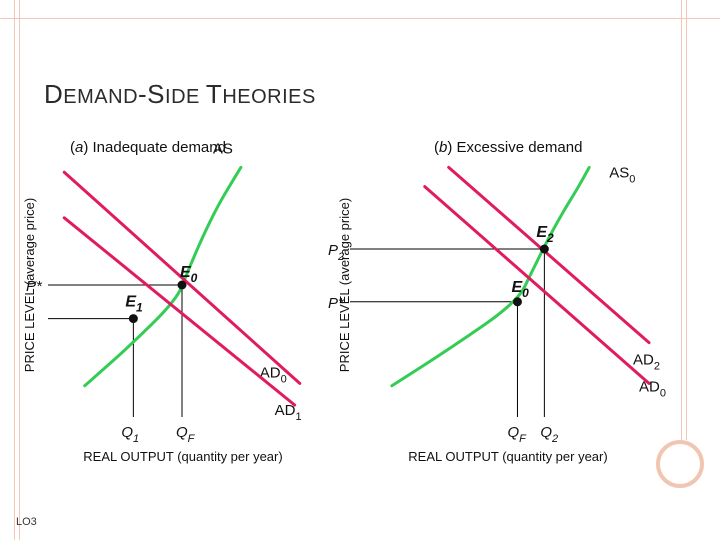 The image size is (720, 540). I want to click on y-marker-label: P2, so click(336, 252).